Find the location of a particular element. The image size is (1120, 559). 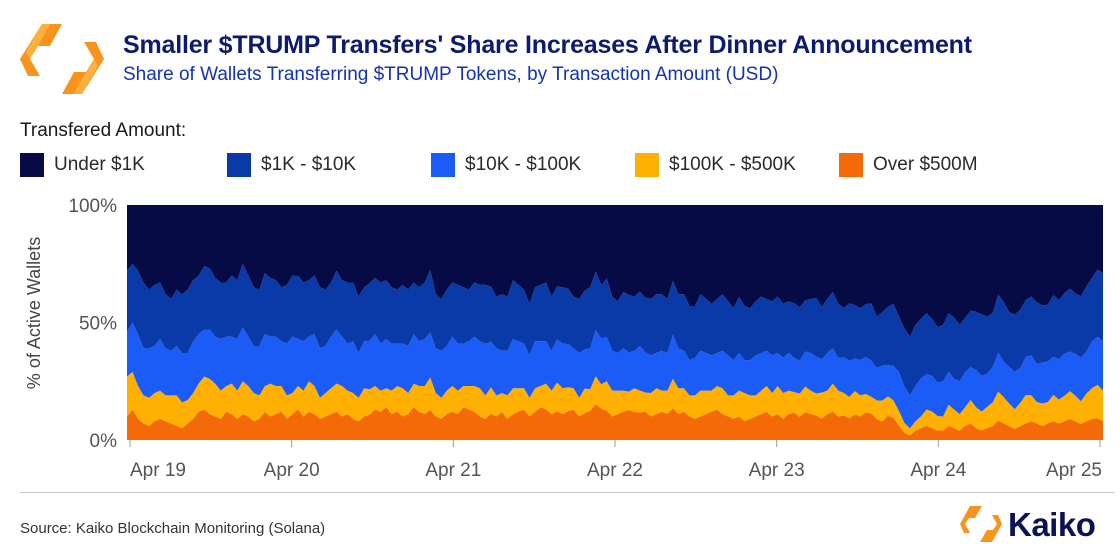

x-tick-label: Apr 25 is located at coordinates (1074, 470).